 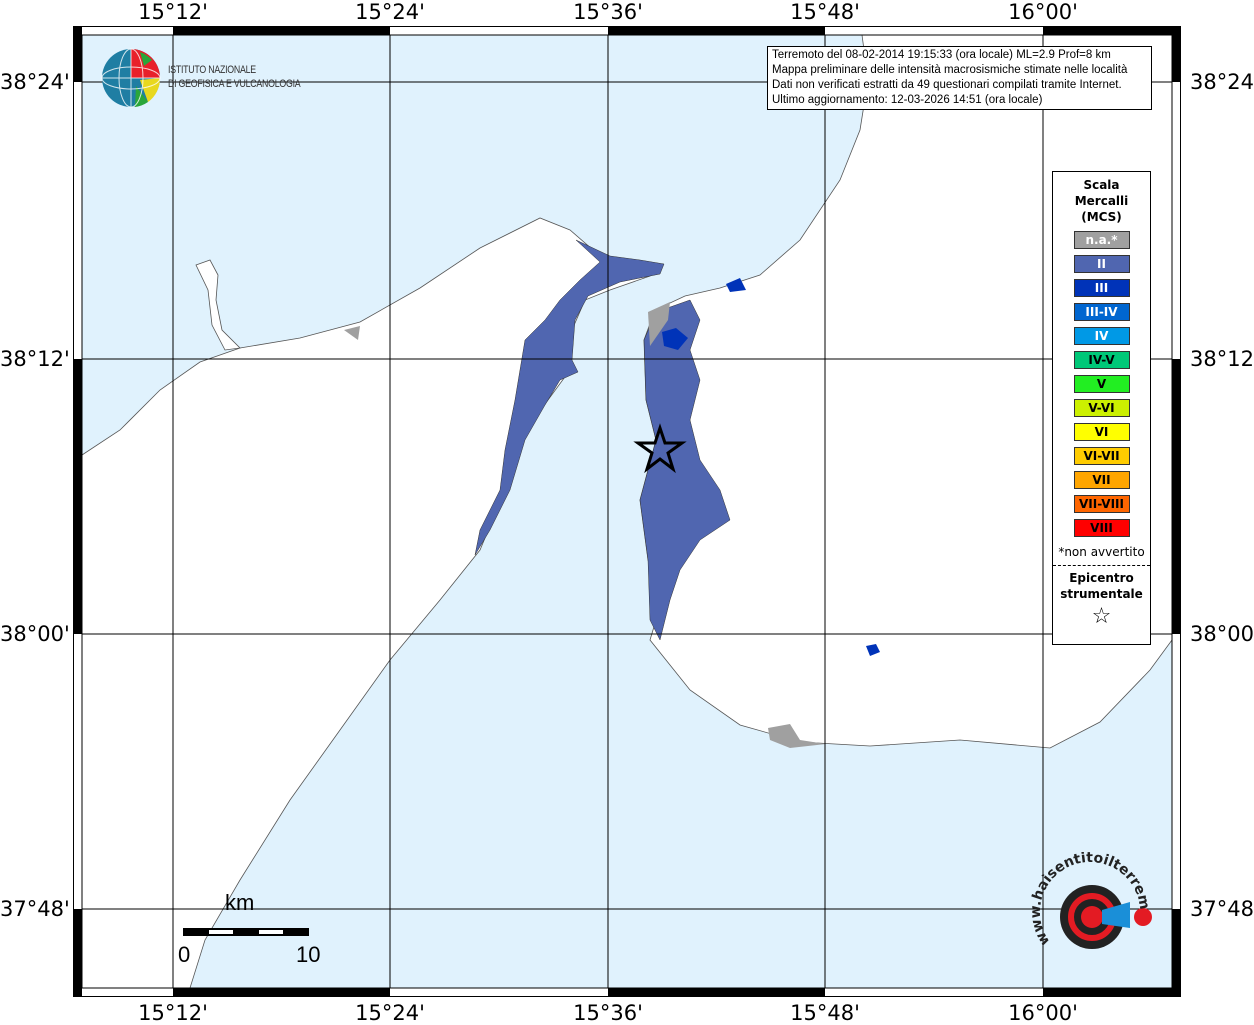 I want to click on legend-epicenter-label: Epicentro strumentale, so click(x=1101, y=586).